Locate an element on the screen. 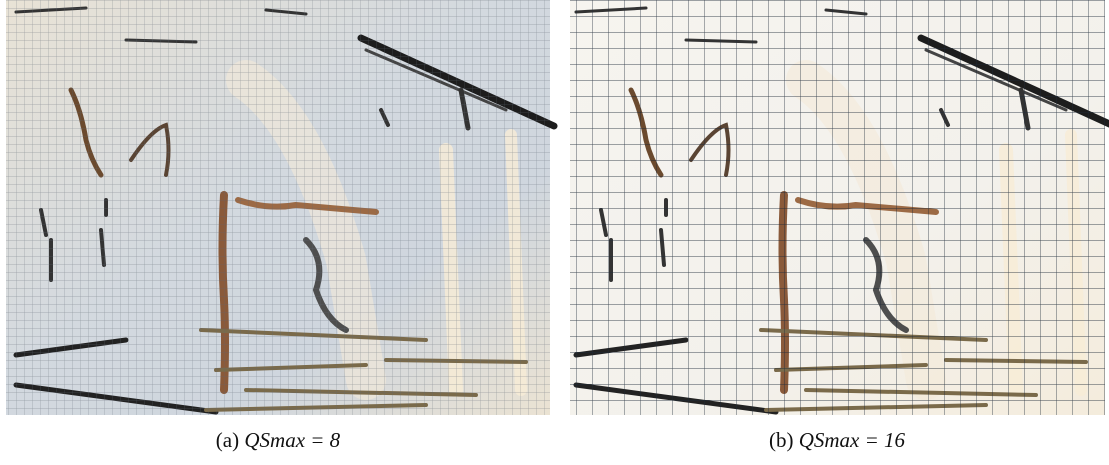 This screenshot has width=1109, height=465. panel-caption: QSmax = 8 is located at coordinates (292, 440).